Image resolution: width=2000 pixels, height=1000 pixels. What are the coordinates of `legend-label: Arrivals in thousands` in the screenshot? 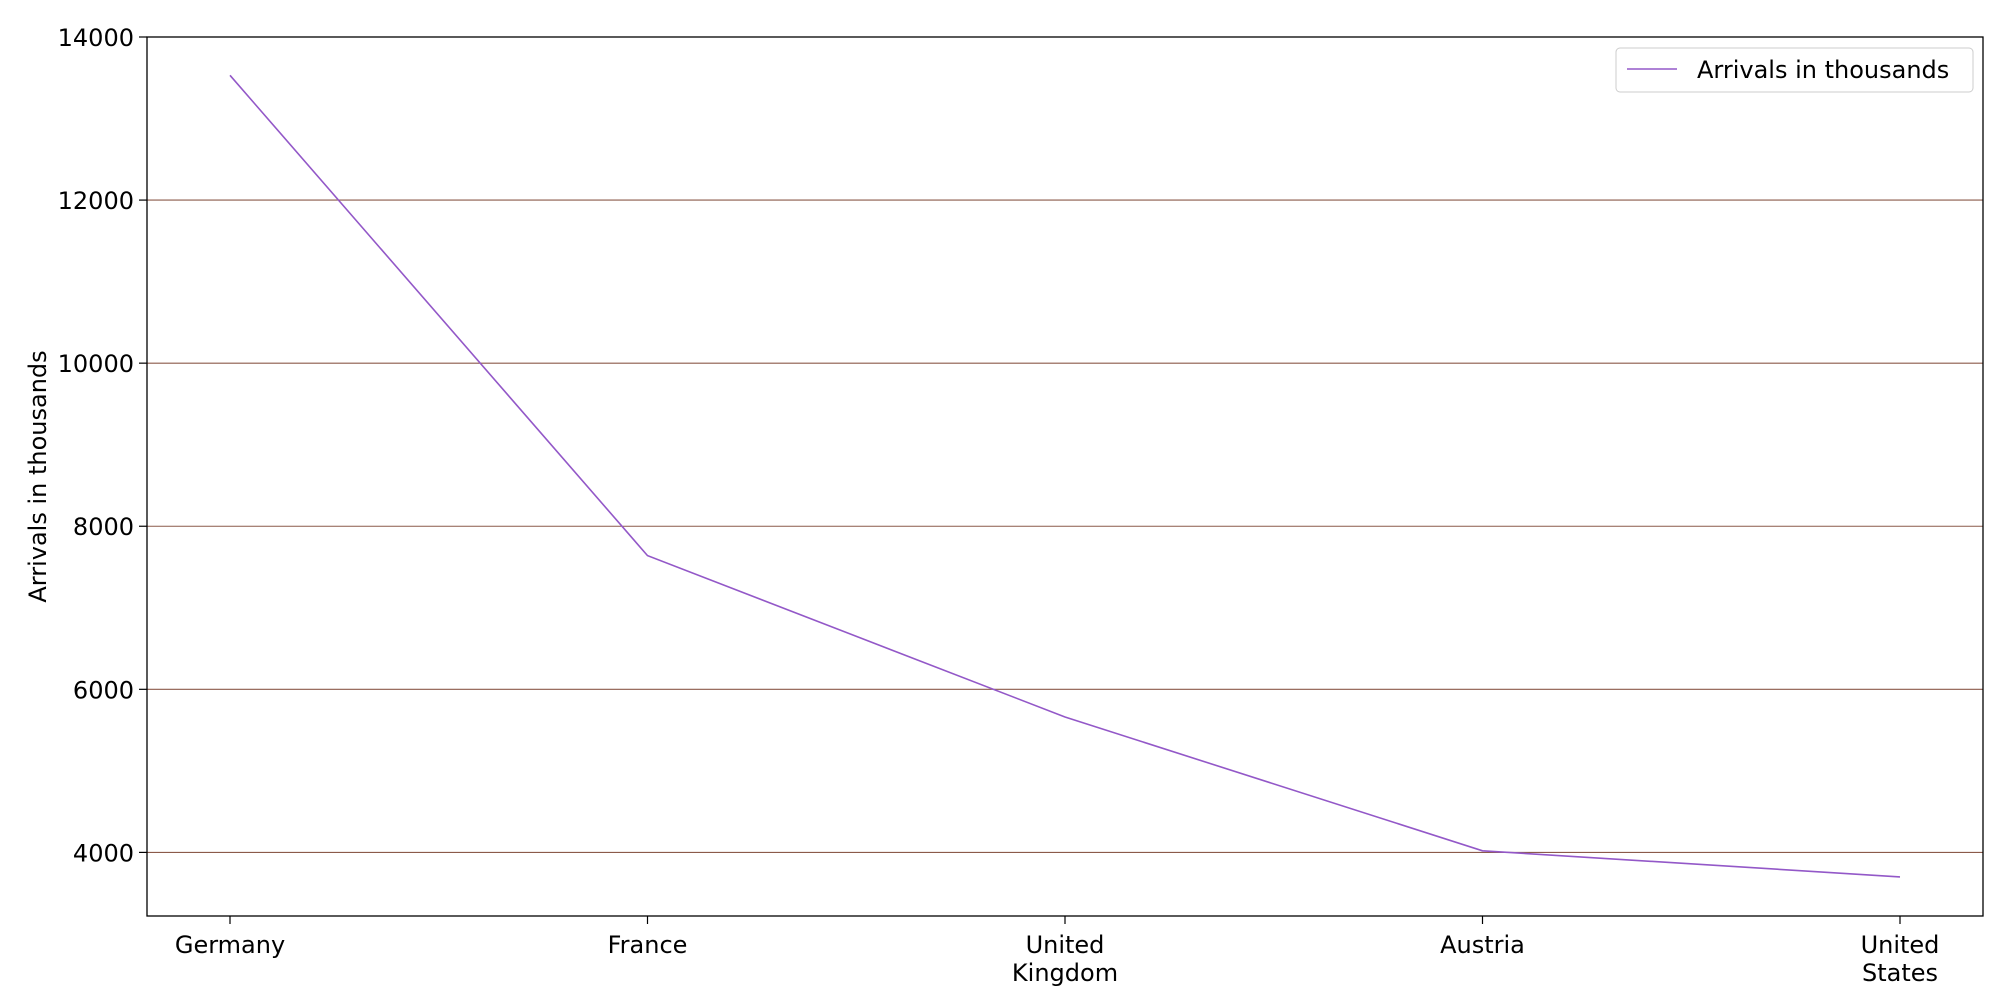 It's located at (1823, 70).